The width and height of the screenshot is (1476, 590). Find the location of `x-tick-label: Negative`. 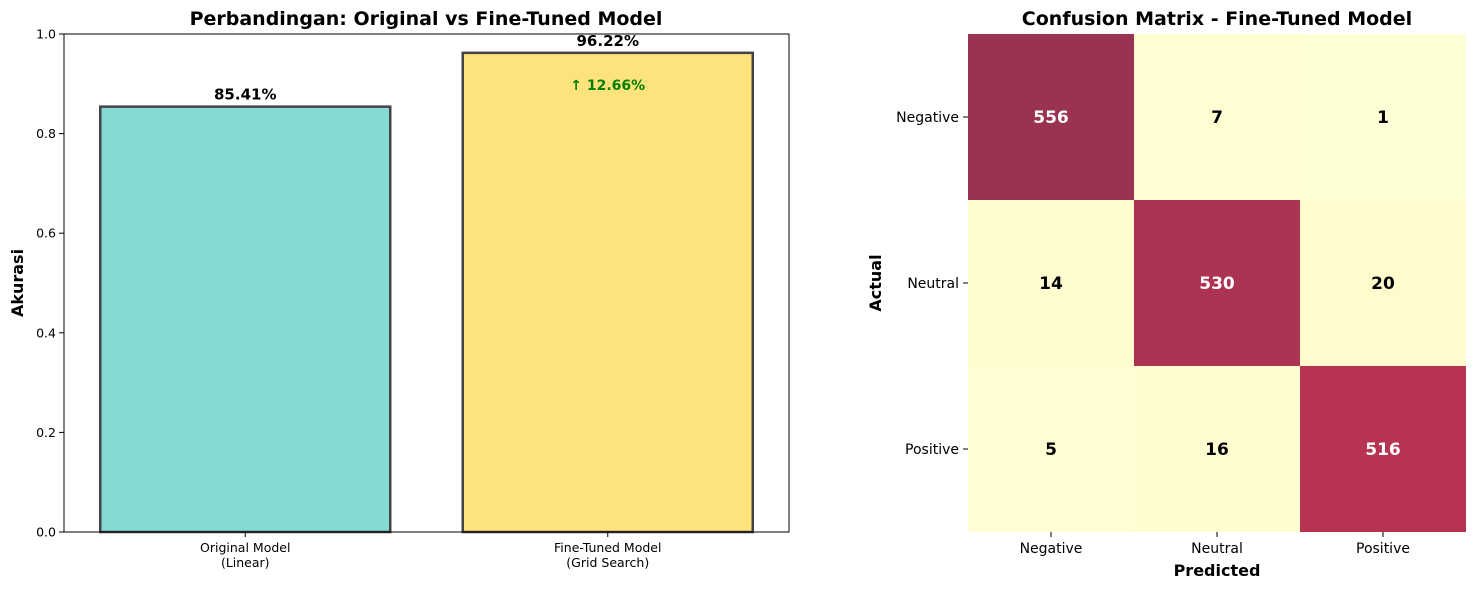

x-tick-label: Negative is located at coordinates (1051, 549).